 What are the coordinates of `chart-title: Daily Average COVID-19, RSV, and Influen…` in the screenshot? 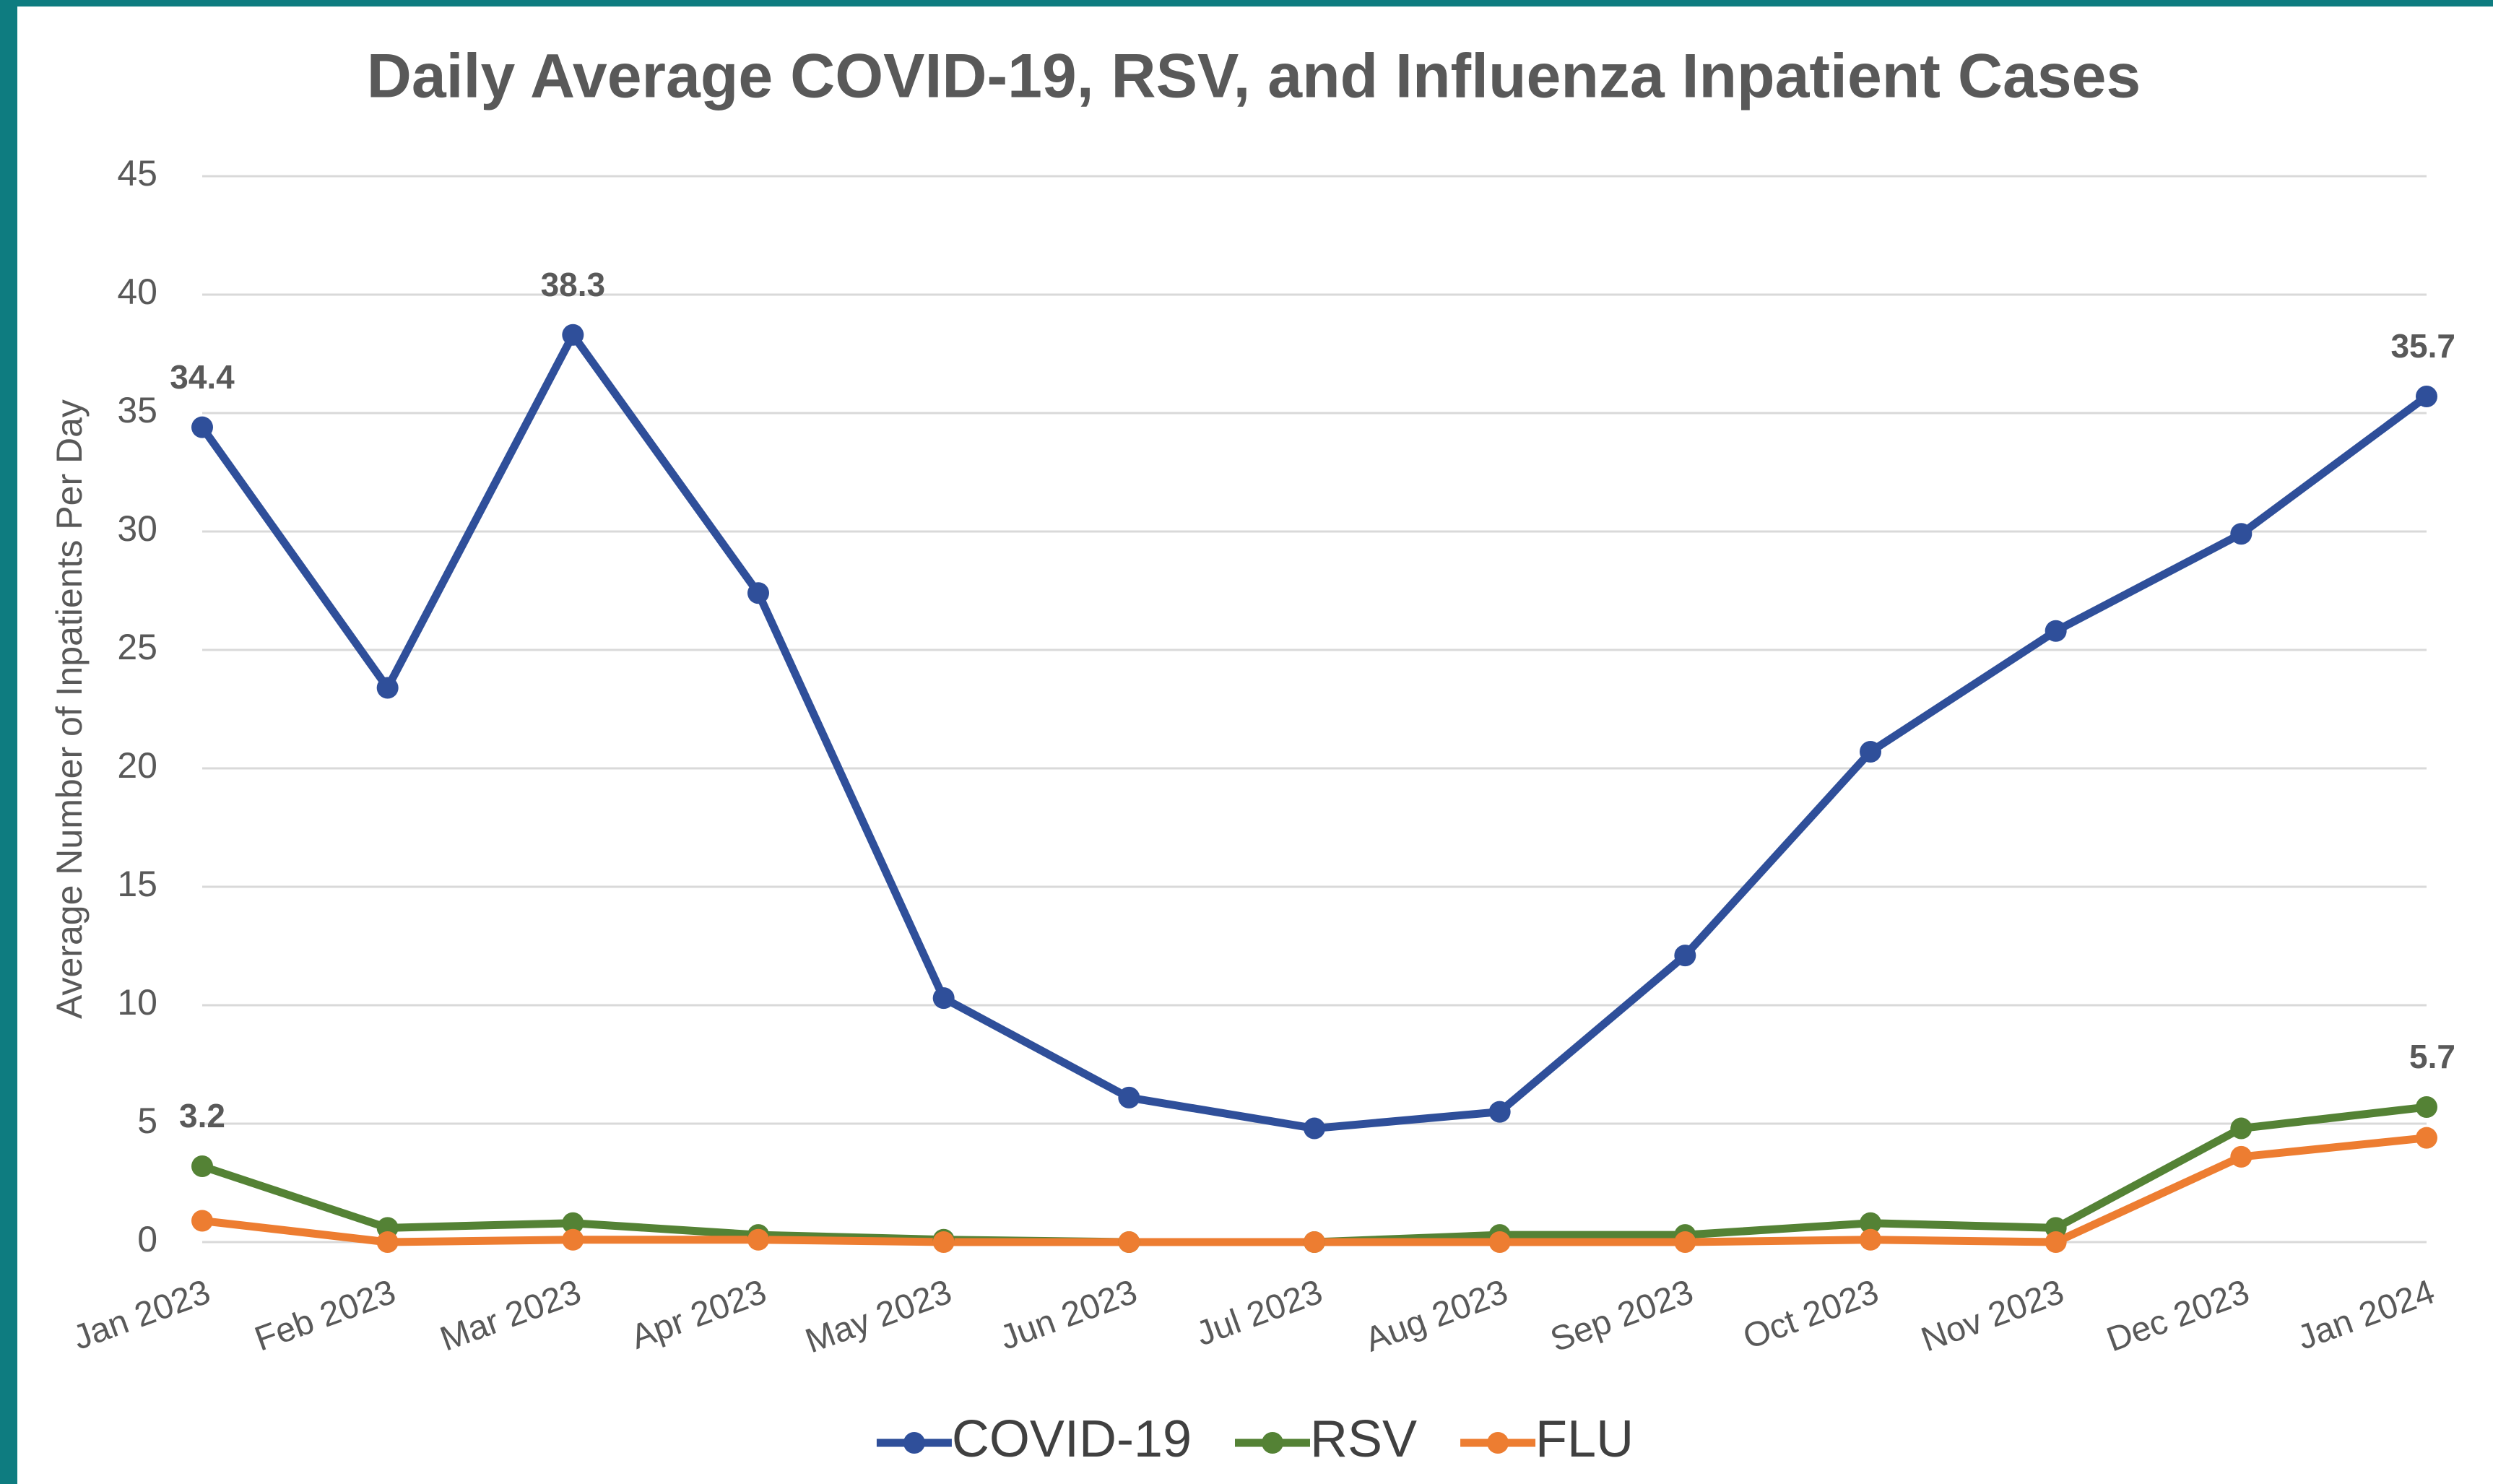 It's located at (1254, 76).